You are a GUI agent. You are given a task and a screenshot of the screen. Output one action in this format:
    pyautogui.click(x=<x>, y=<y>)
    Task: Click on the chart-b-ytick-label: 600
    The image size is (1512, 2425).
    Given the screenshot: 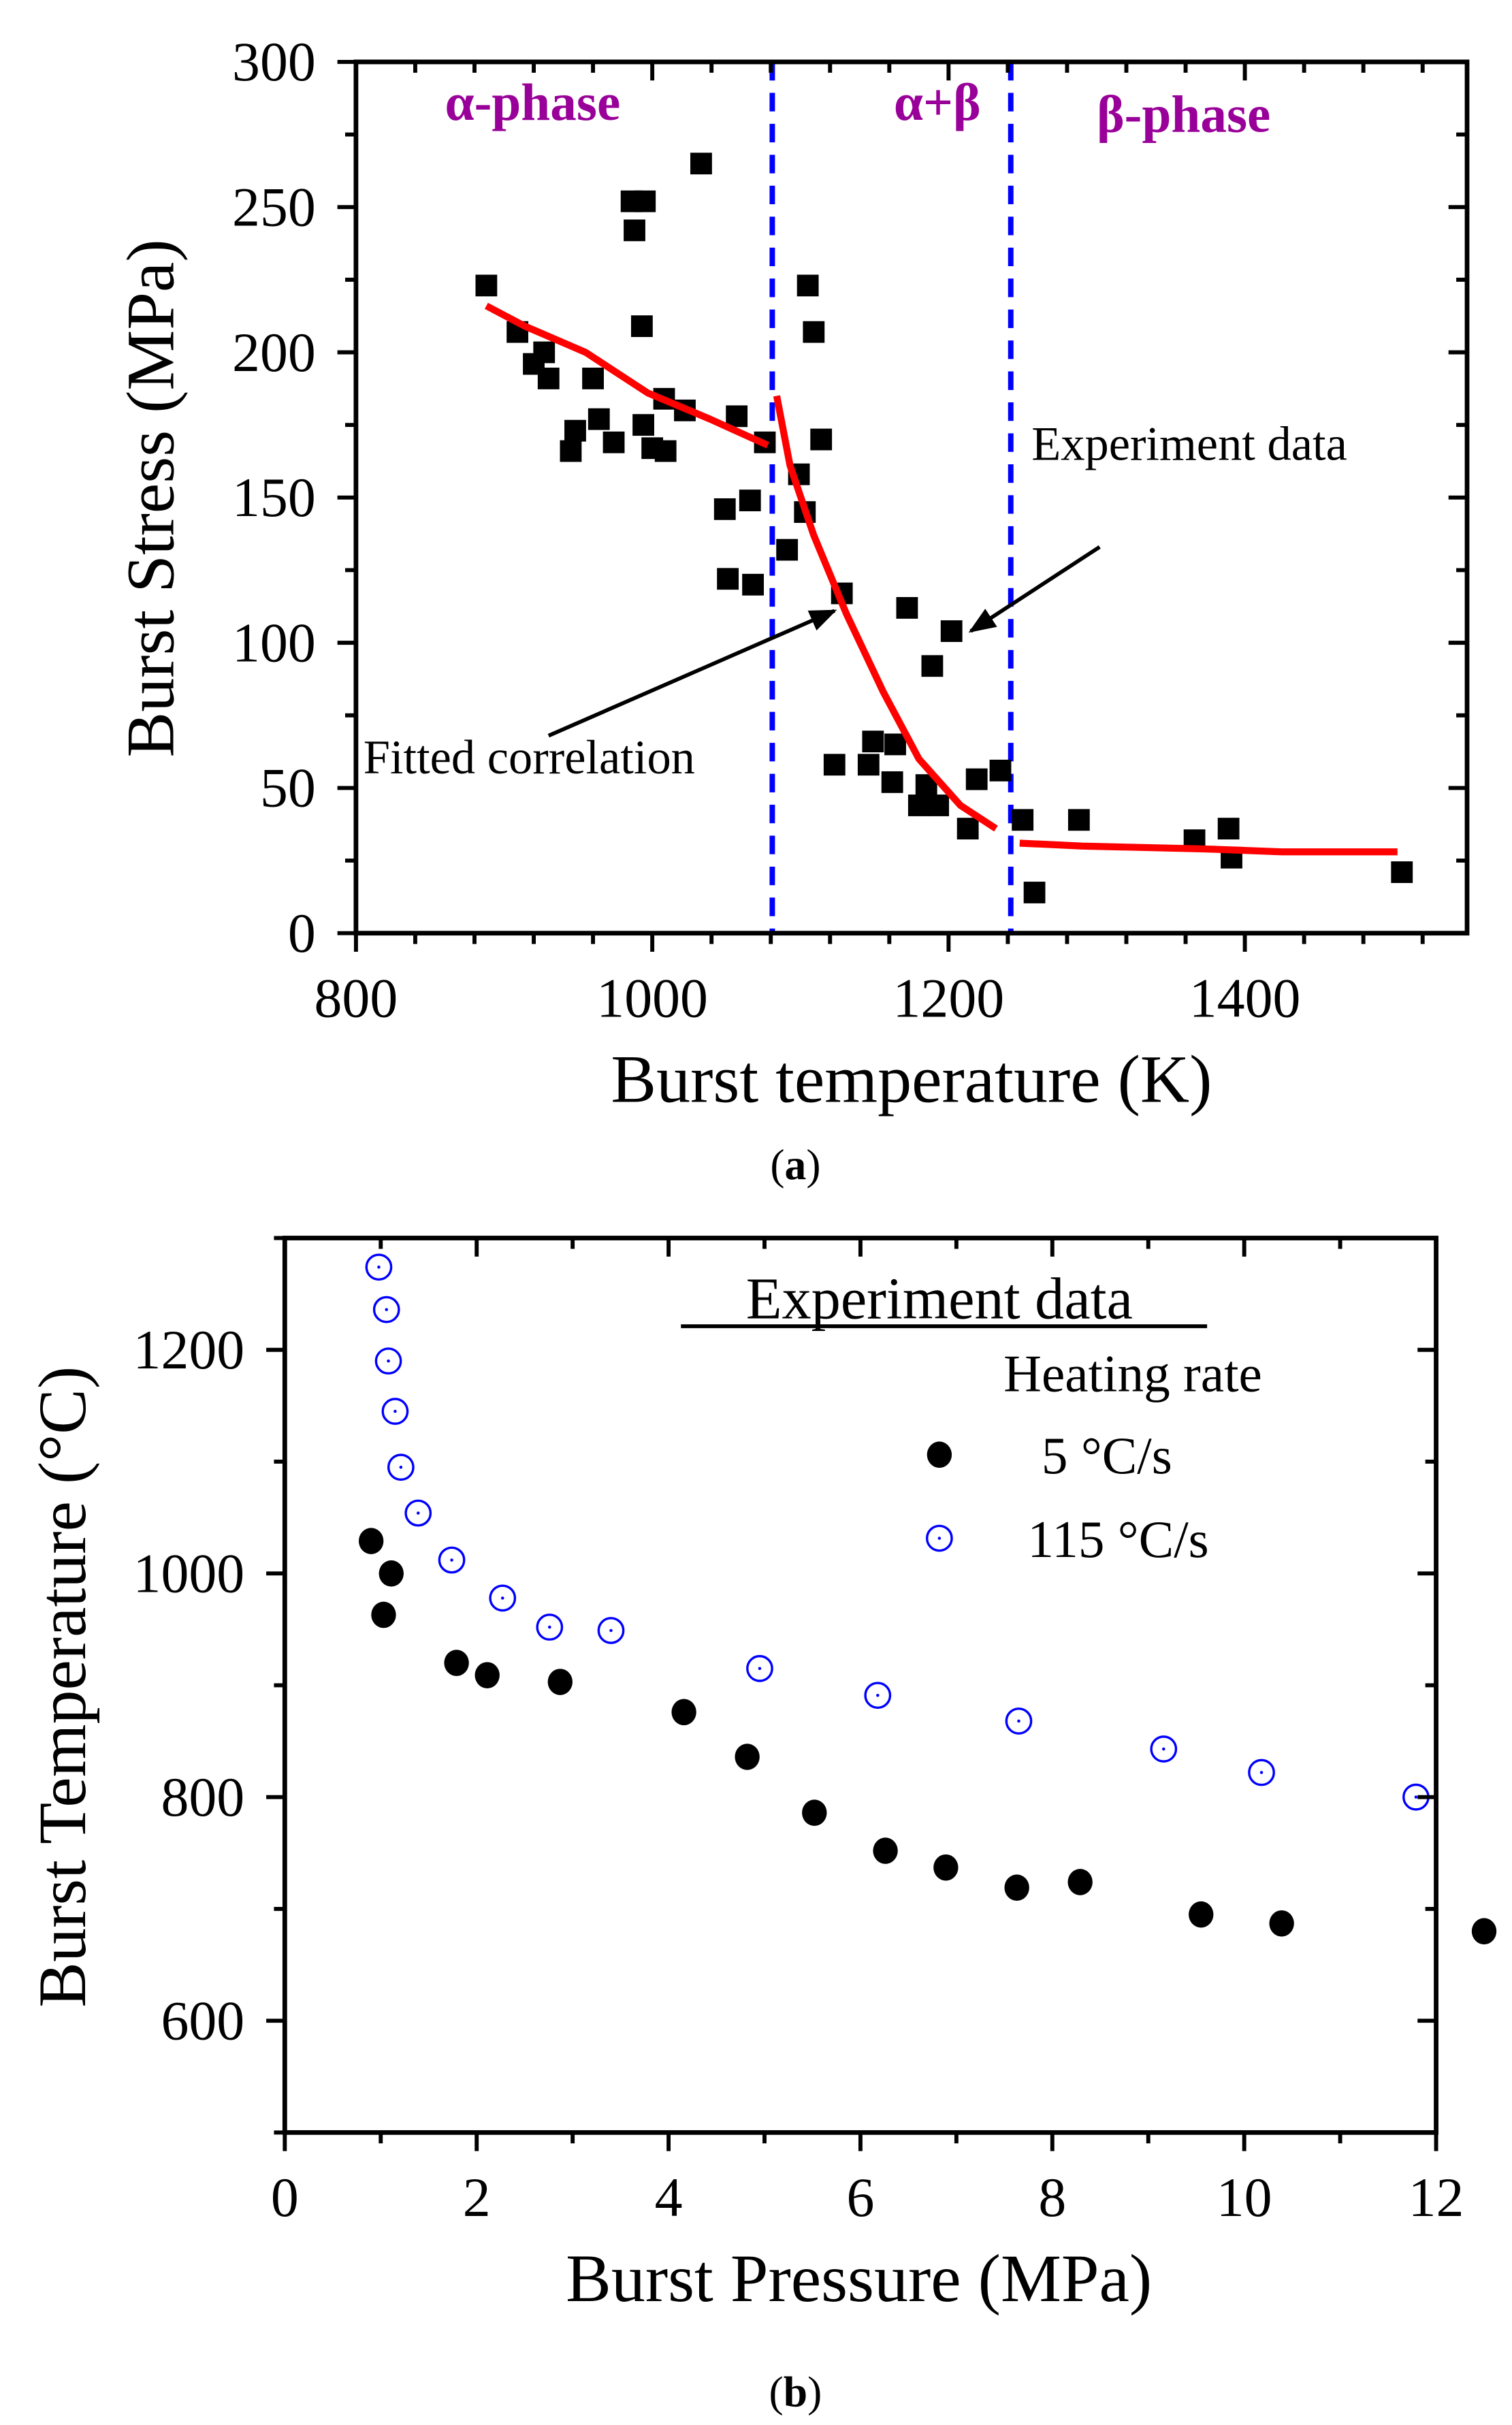 What is the action you would take?
    pyautogui.click(x=203, y=2020)
    